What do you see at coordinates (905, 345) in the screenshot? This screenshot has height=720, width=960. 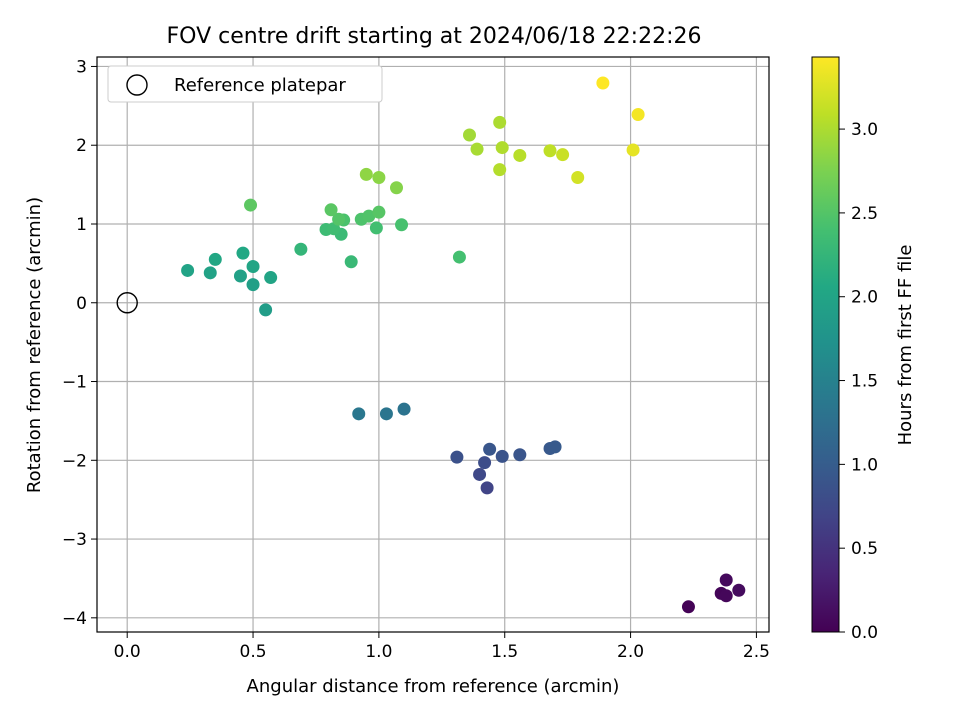 I see `colorbar-label: Hours from first FF file` at bounding box center [905, 345].